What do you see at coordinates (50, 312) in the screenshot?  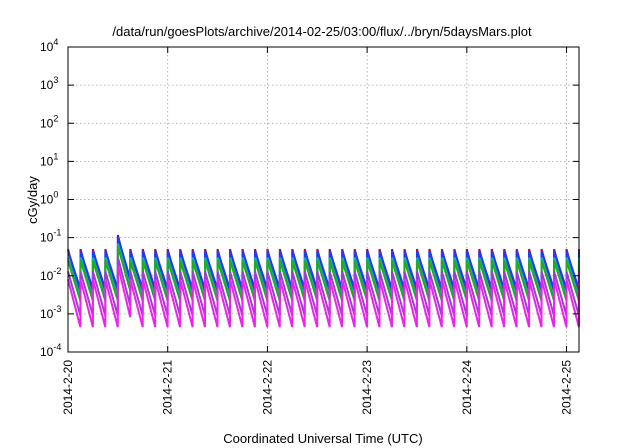 I see `y-tick-label: 10⁻³` at bounding box center [50, 312].